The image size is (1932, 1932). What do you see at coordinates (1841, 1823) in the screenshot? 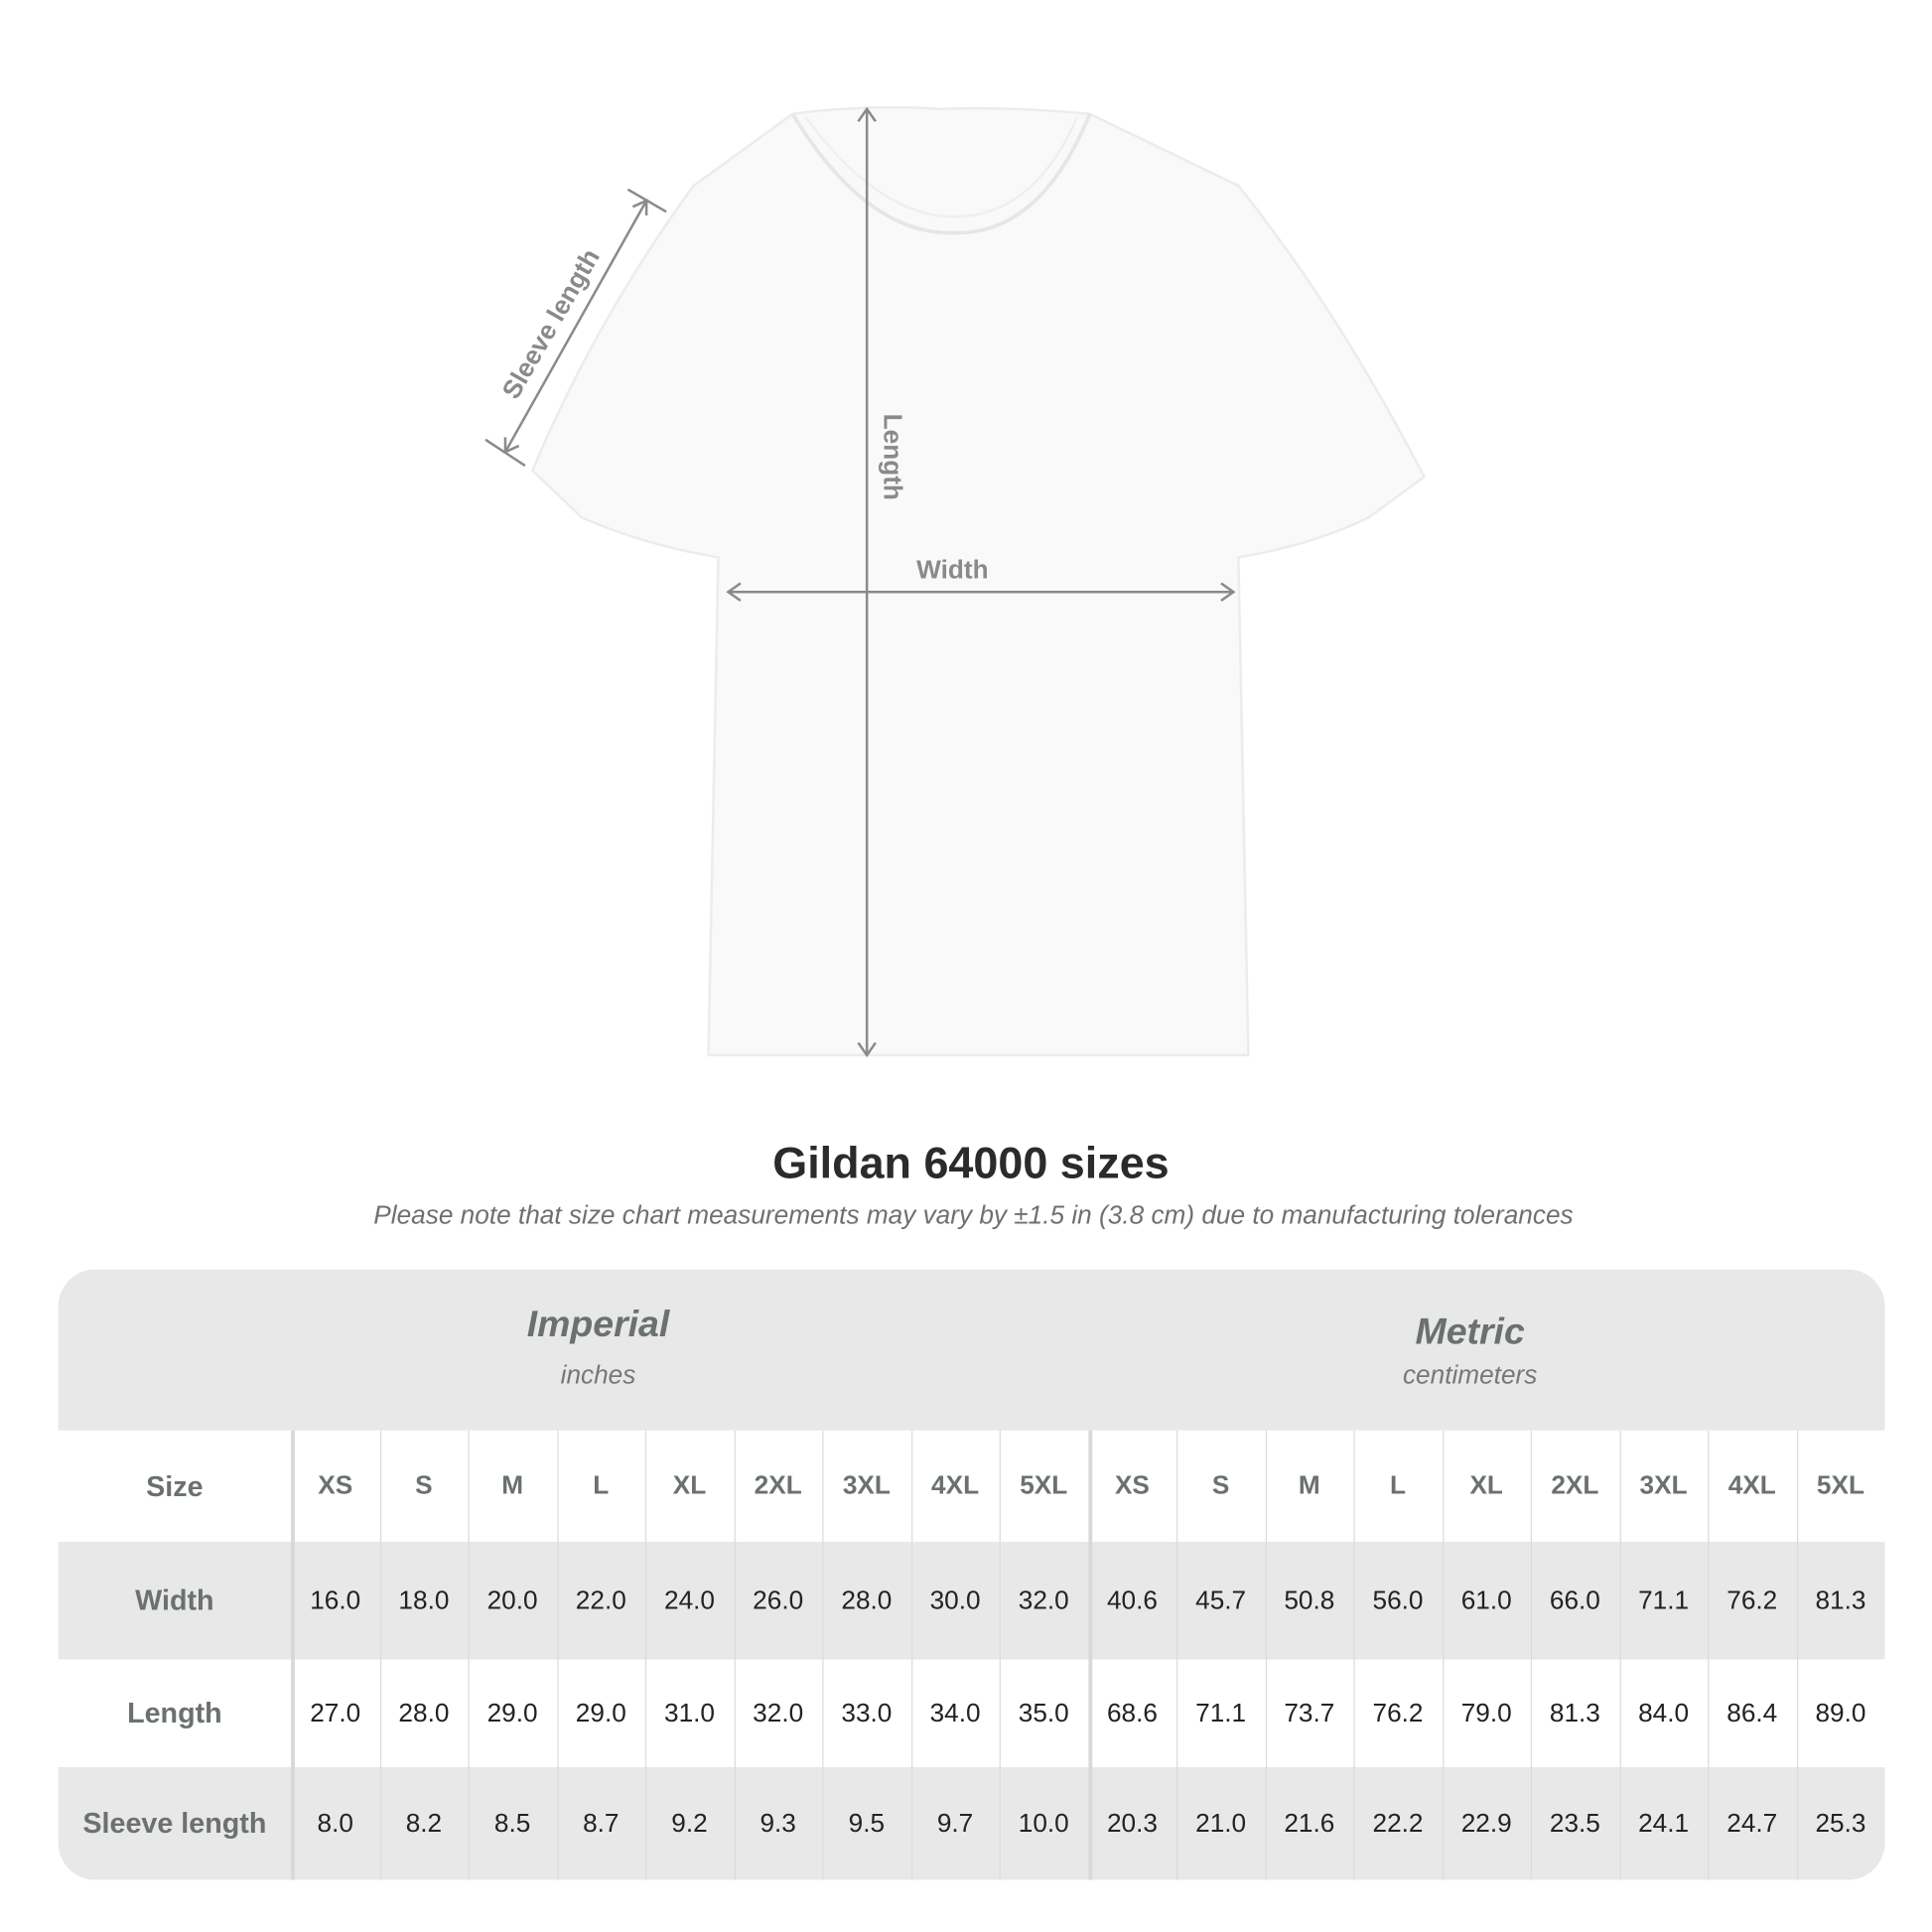
I see `table-cell: 25.3` at bounding box center [1841, 1823].